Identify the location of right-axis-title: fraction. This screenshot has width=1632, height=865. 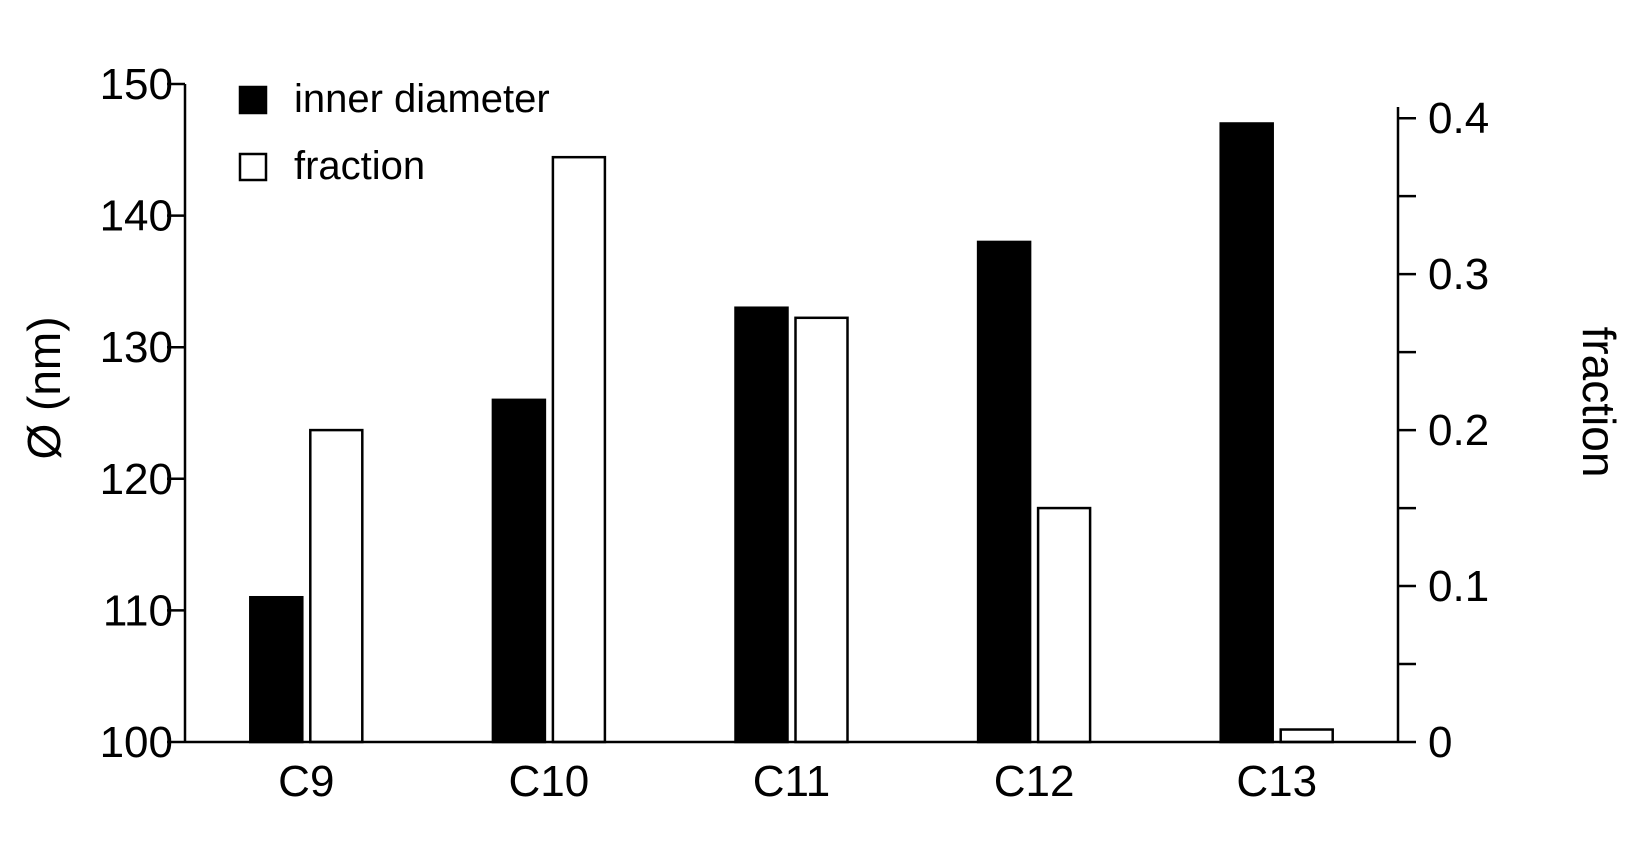
(1599, 402).